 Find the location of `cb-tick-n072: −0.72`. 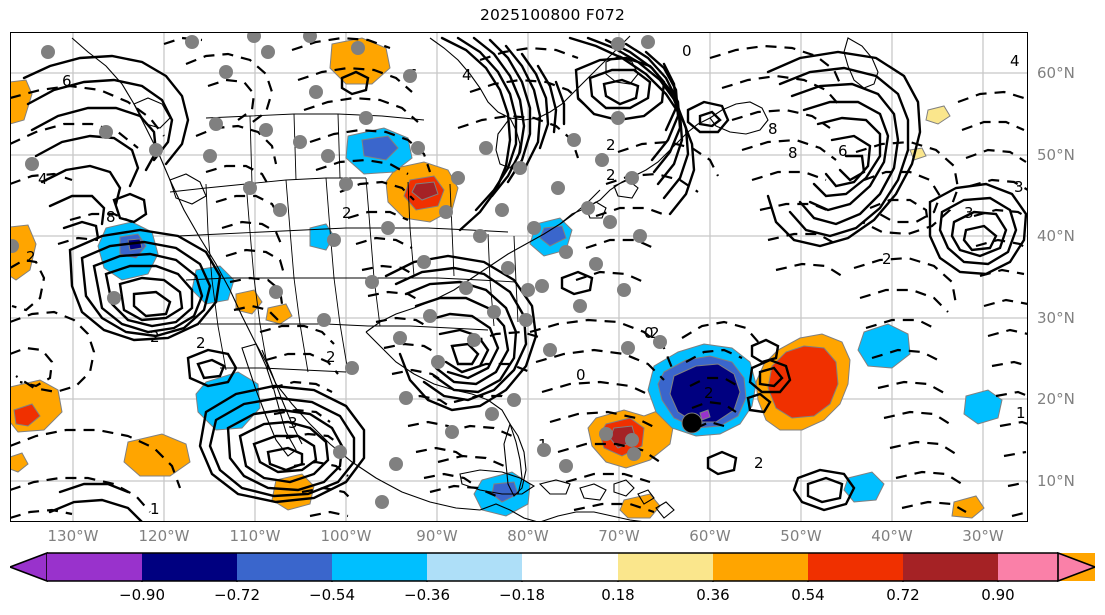

cb-tick-n072: −0.72 is located at coordinates (237, 595).